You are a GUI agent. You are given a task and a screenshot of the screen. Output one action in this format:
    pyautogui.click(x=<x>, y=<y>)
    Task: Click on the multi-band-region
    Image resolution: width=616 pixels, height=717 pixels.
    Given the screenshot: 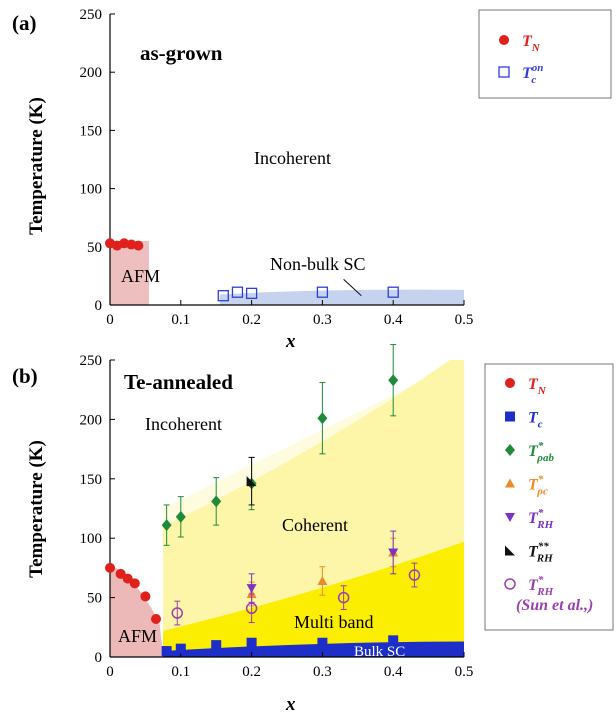 What is the action you would take?
    pyautogui.click(x=313, y=599)
    